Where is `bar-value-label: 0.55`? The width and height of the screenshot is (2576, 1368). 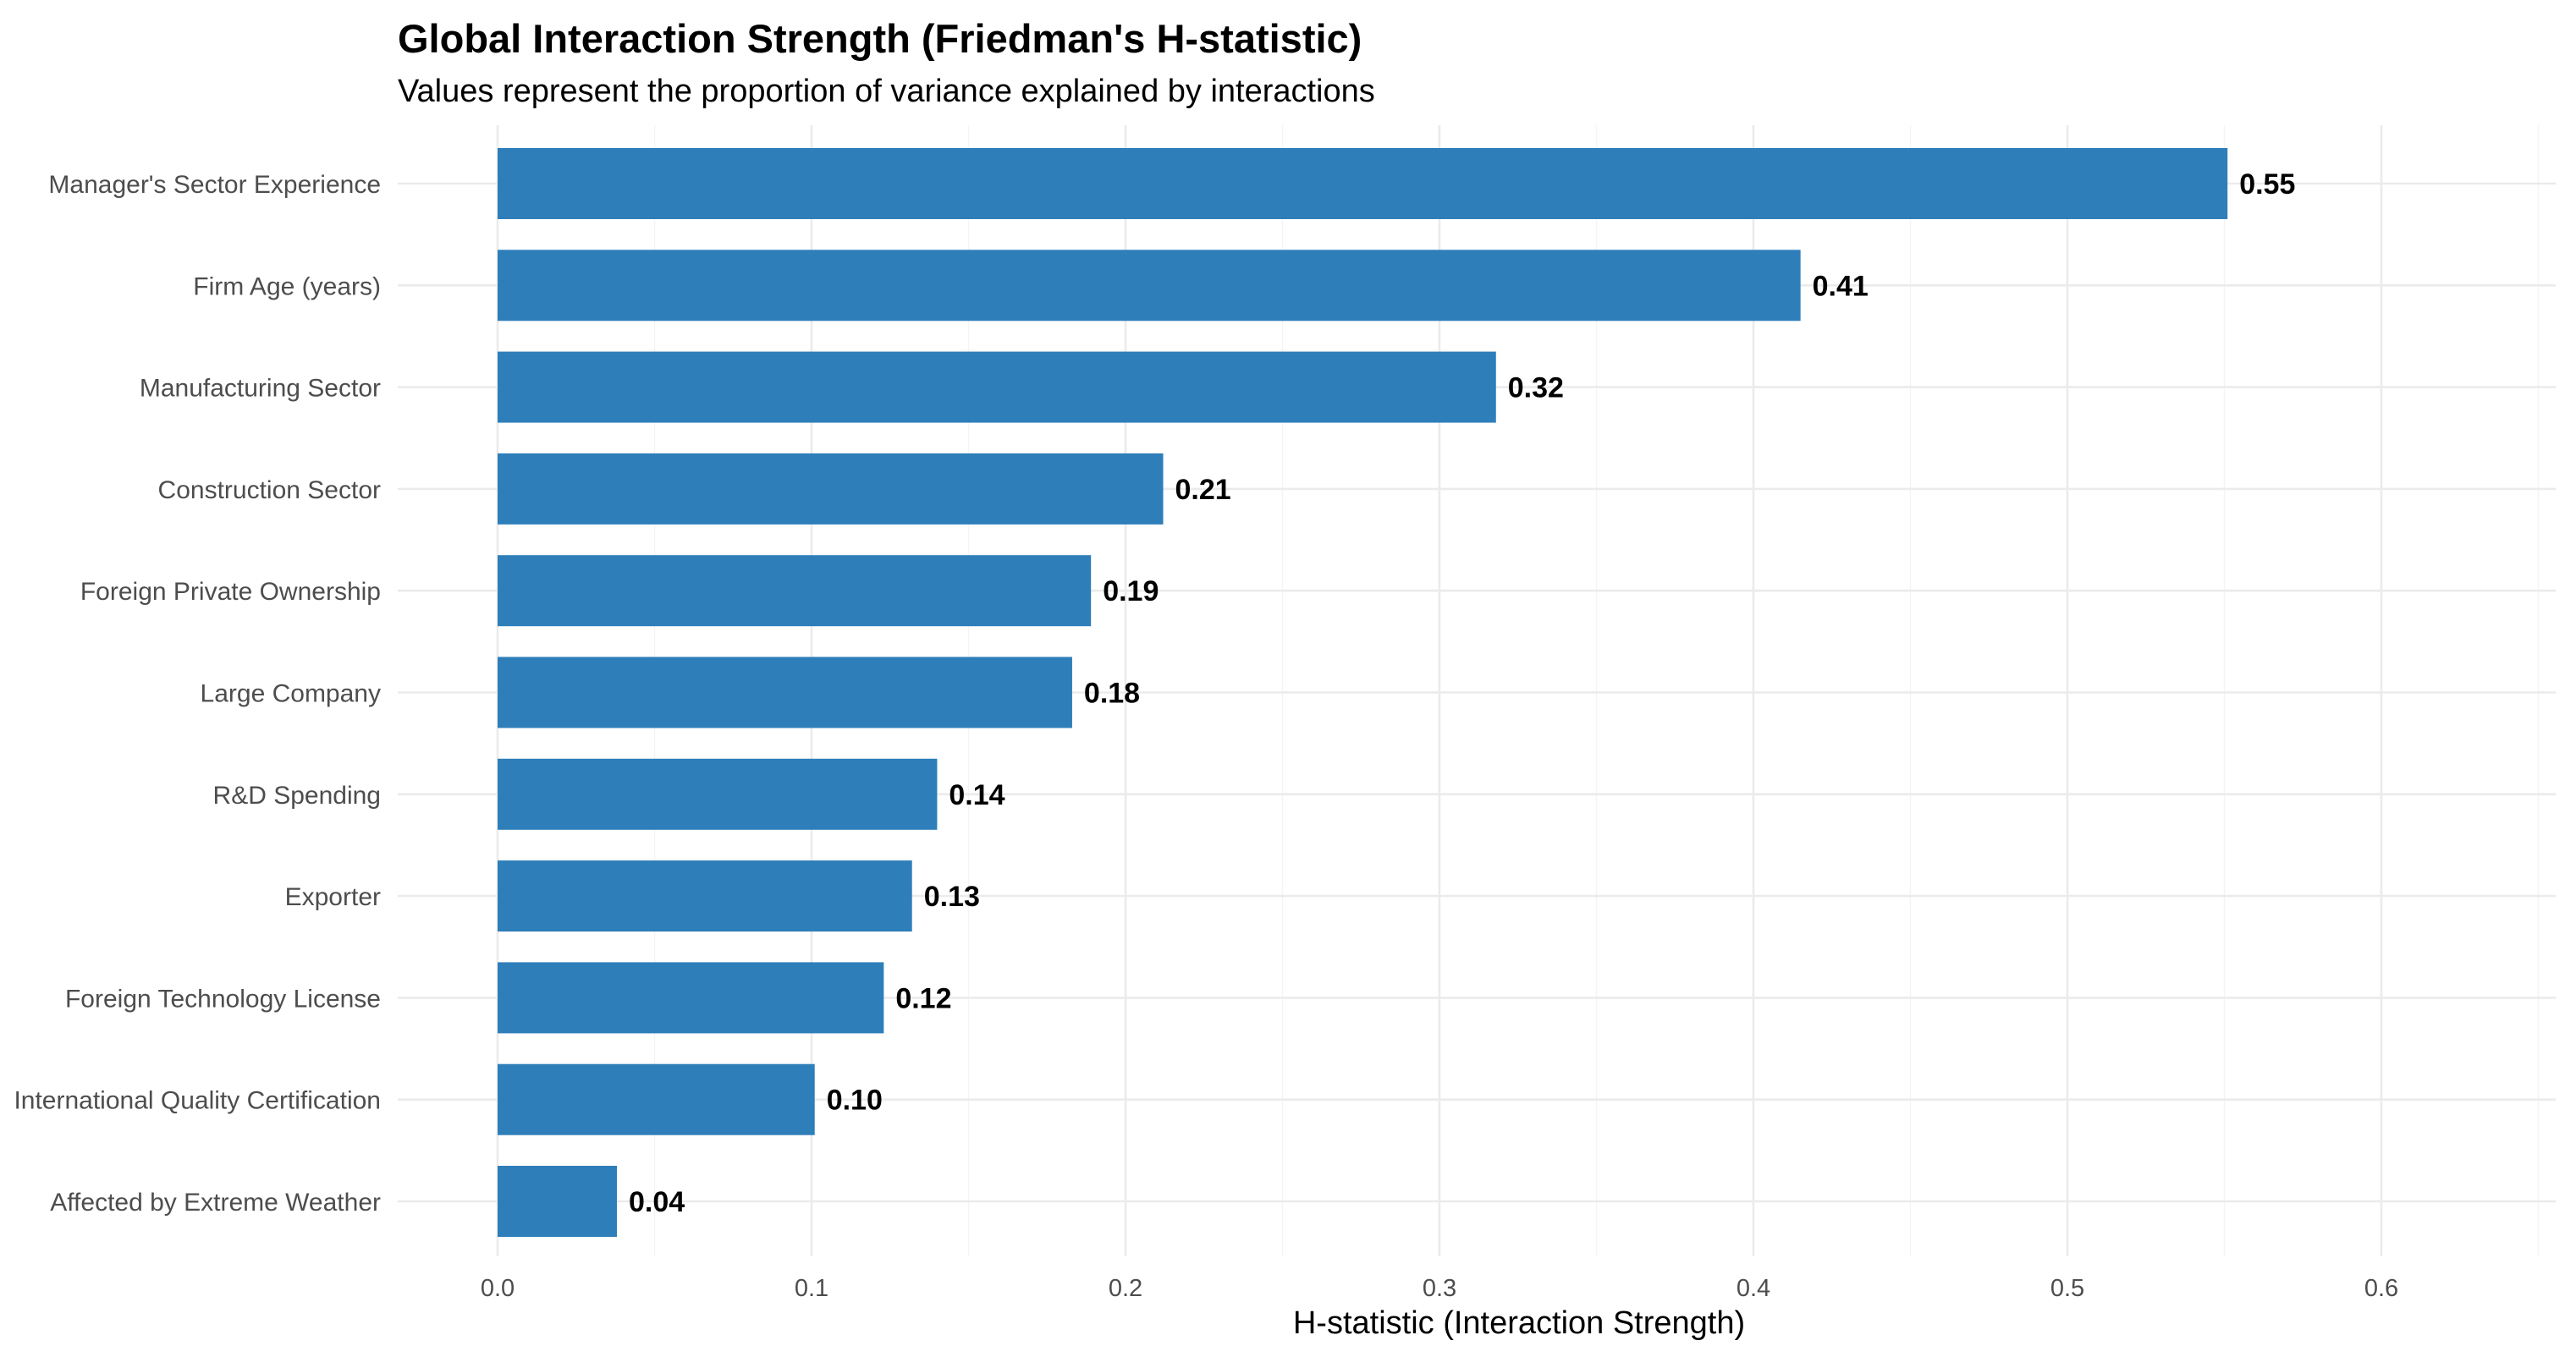 bar-value-label: 0.55 is located at coordinates (2267, 185).